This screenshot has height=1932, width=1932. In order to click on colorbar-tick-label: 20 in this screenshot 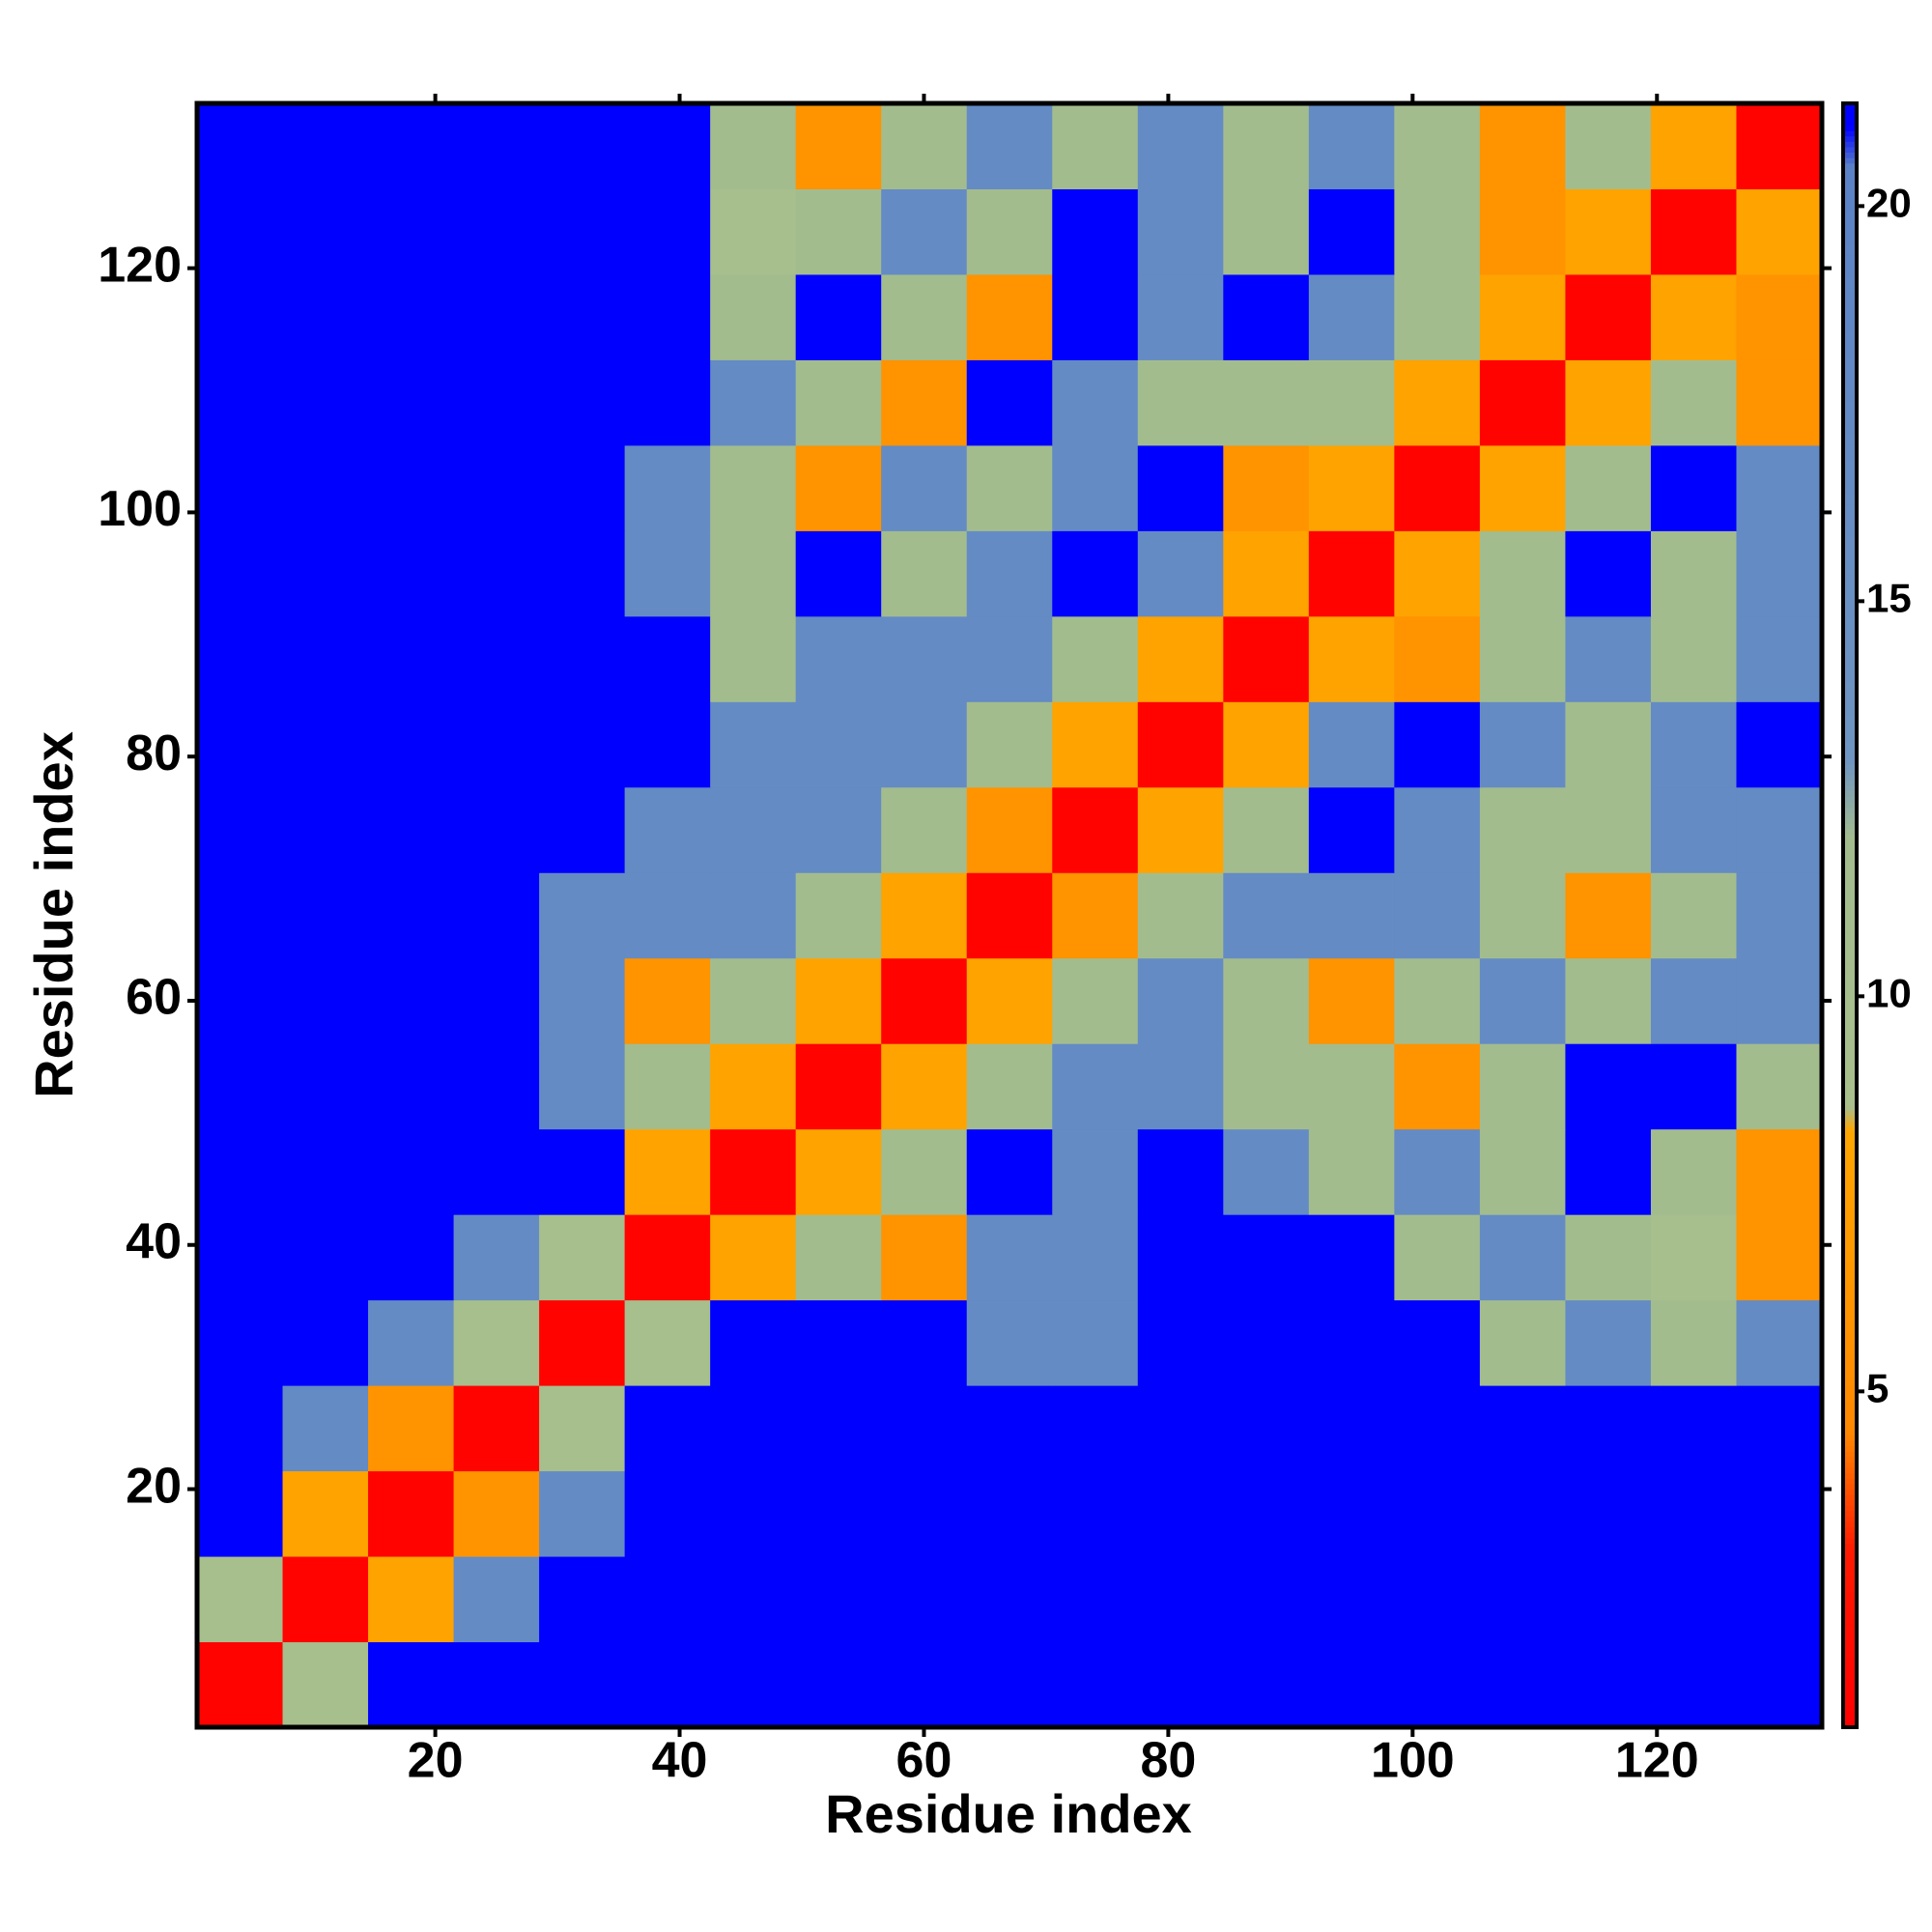, I will do `click(1889, 202)`.